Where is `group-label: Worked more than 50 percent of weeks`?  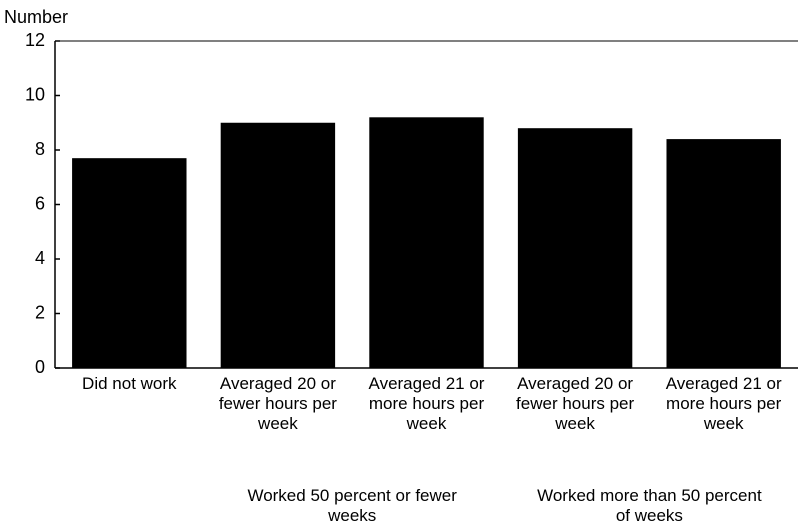
group-label: Worked more than 50 percent of weeks is located at coordinates (649, 505).